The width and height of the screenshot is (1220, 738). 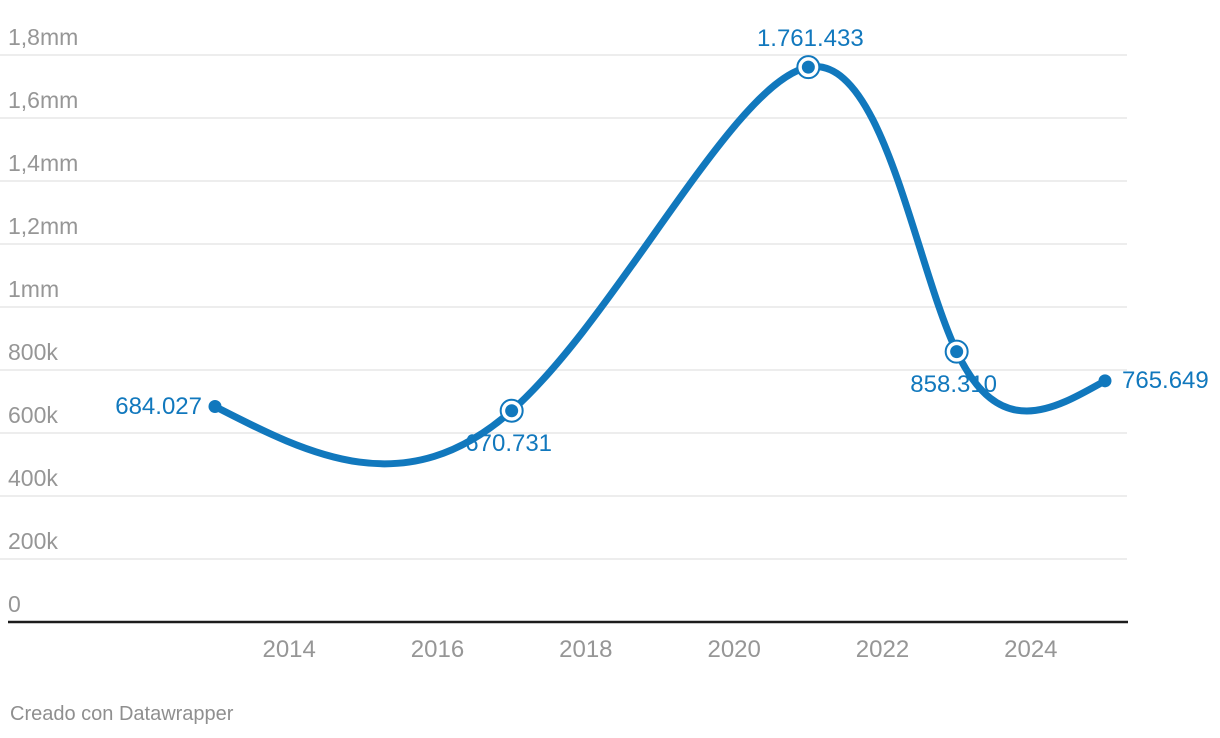 What do you see at coordinates (43, 100) in the screenshot?
I see `y-tick-label: 1,6mm` at bounding box center [43, 100].